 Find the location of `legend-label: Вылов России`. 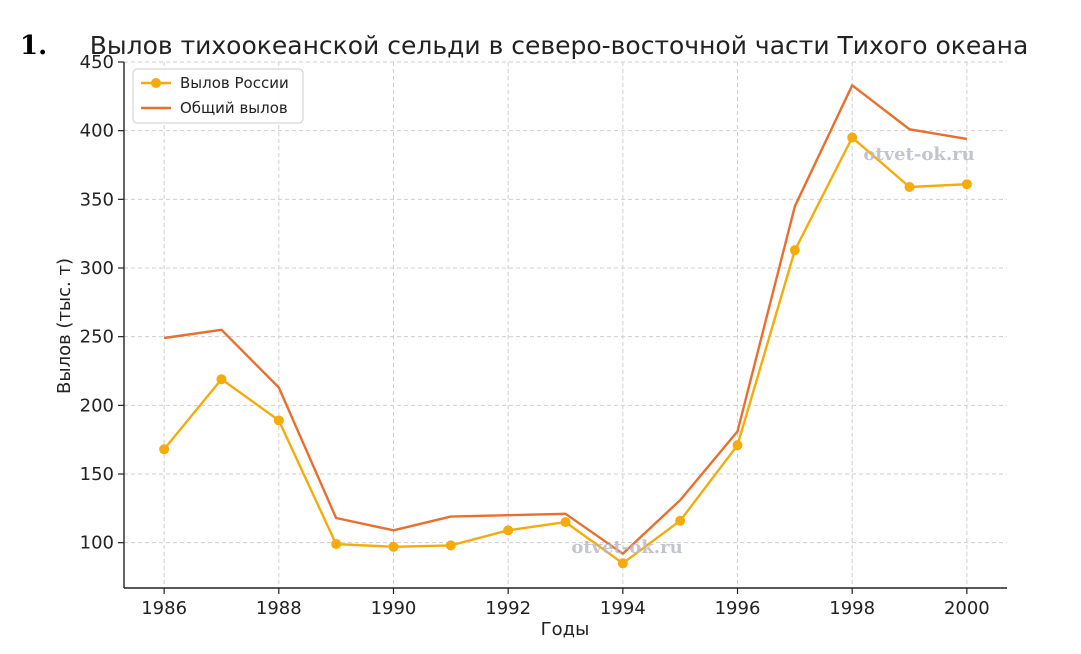

legend-label: Вылов России is located at coordinates (234, 83).